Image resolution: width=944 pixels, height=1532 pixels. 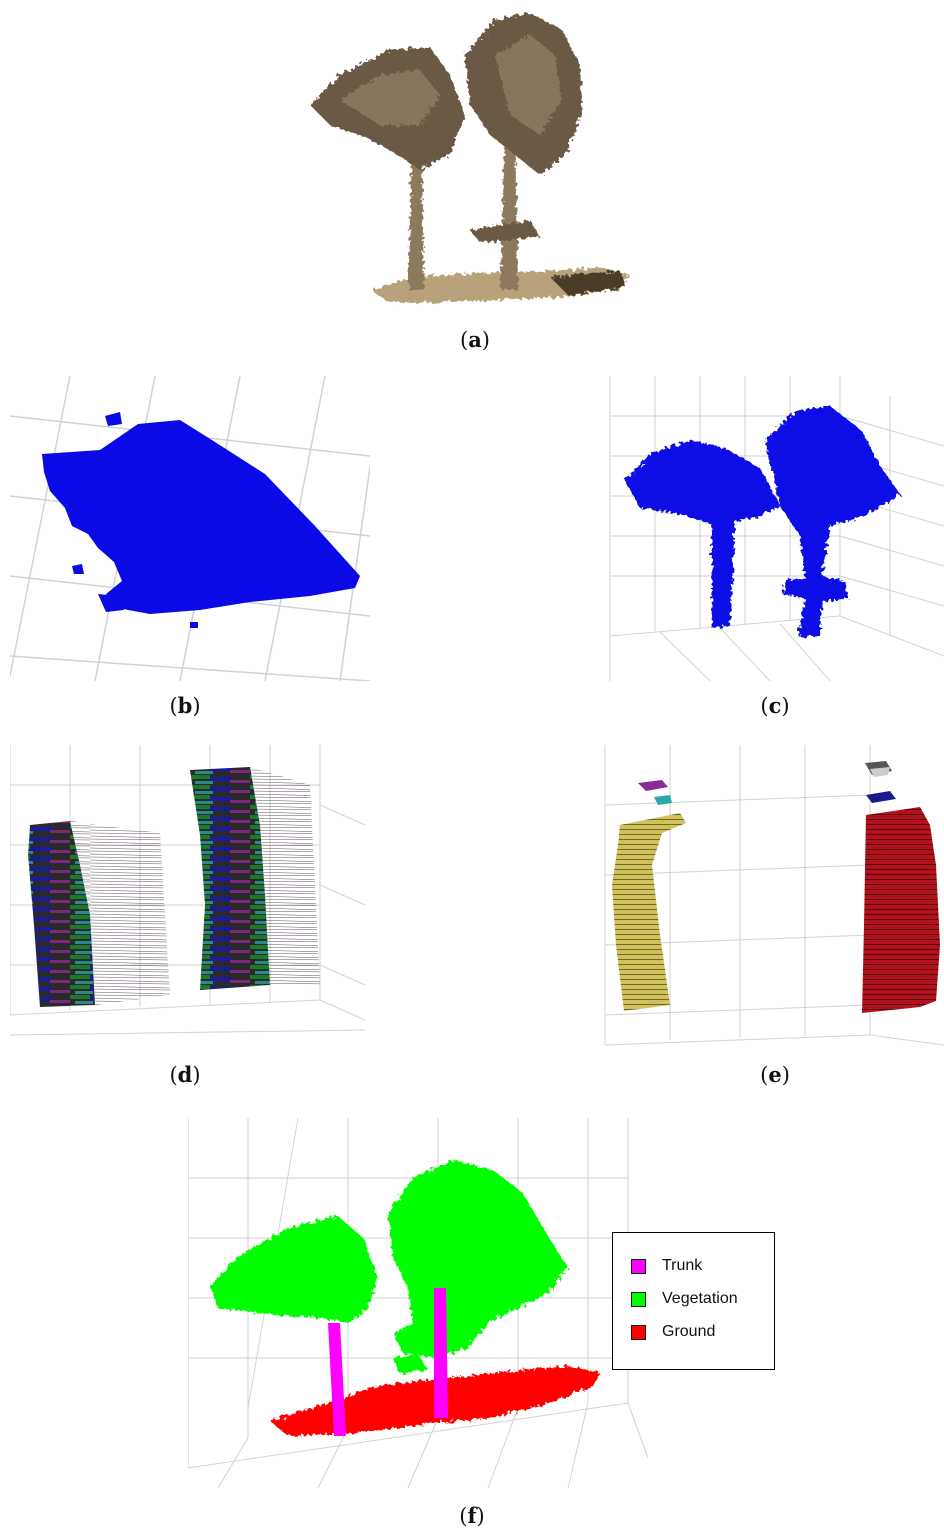 What do you see at coordinates (901, 910) in the screenshot?
I see `red-trunk-cluster` at bounding box center [901, 910].